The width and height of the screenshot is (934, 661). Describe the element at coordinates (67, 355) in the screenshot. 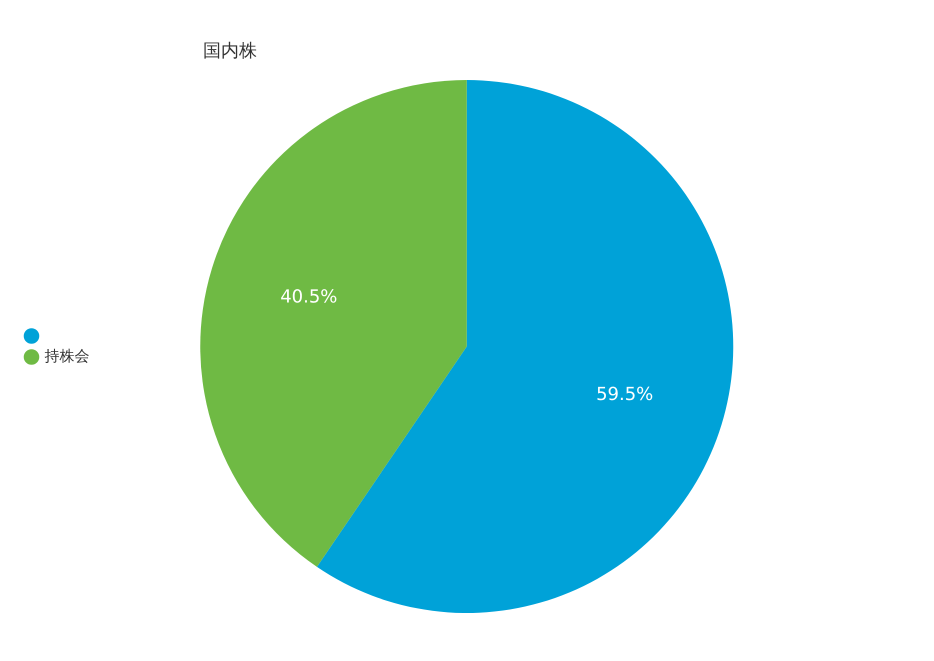

I see `legend-label: 持株会` at that location.